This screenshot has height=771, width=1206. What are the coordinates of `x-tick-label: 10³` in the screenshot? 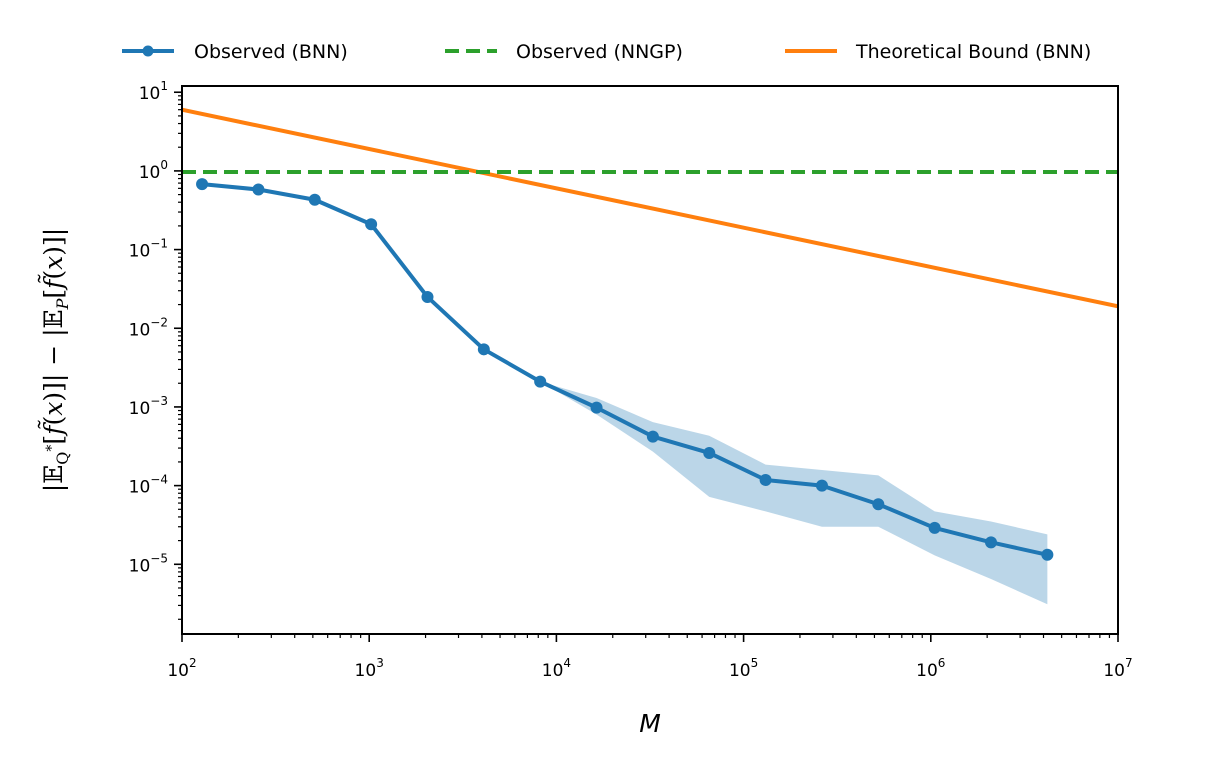 It's located at (369, 668).